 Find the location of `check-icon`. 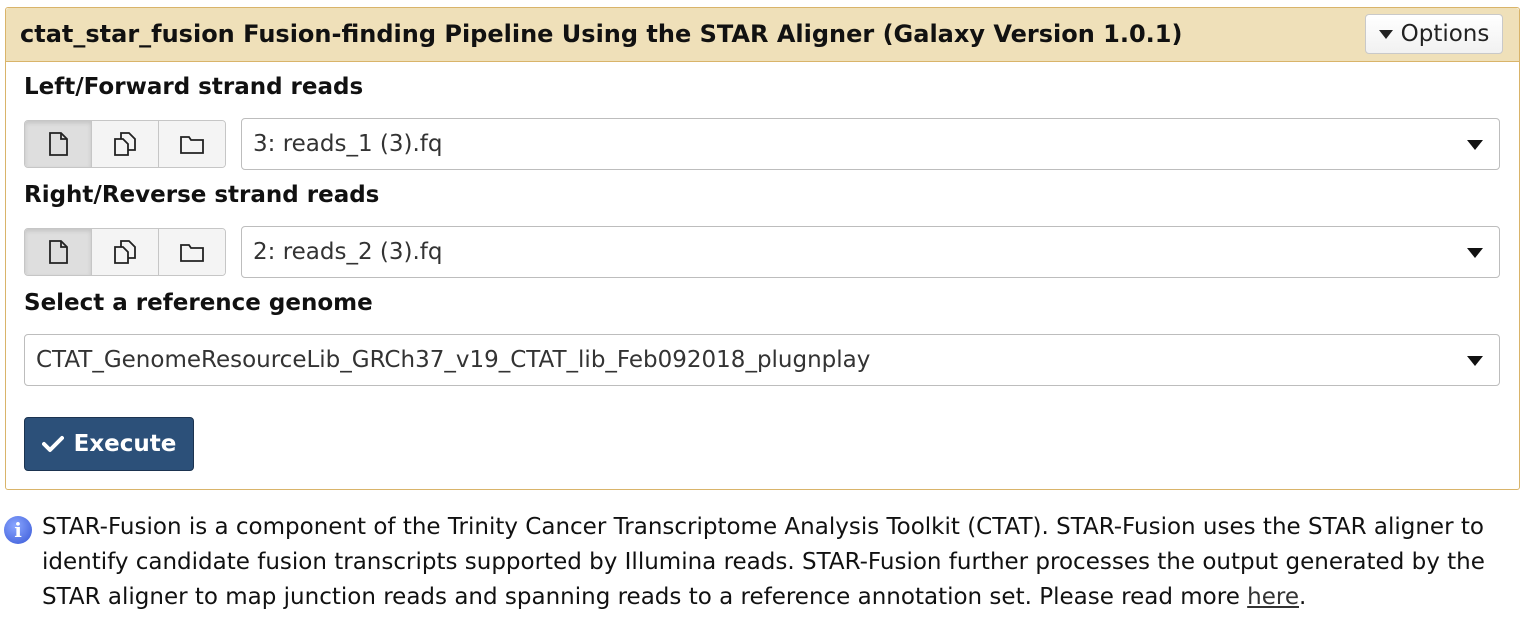

check-icon is located at coordinates (52, 444).